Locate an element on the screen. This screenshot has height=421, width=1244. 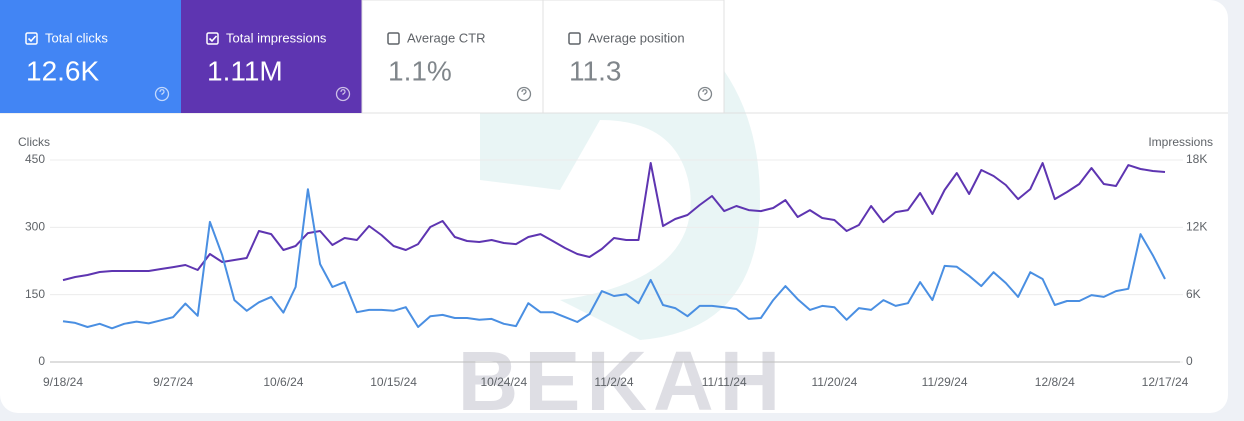
x-tick-label: 11/20/24 is located at coordinates (834, 382).